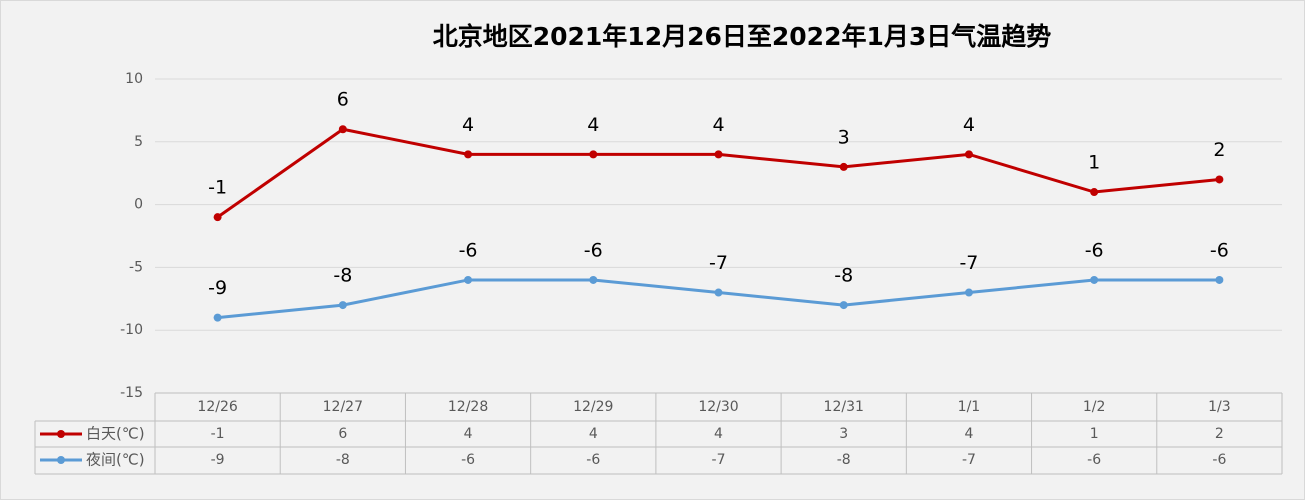 The image size is (1305, 500). I want to click on table-value: 6, so click(342, 434).